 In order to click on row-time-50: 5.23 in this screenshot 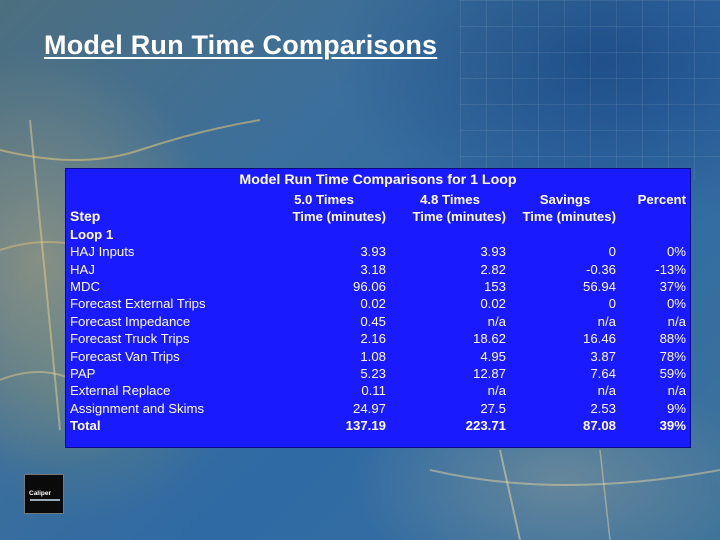, I will do `click(373, 374)`.